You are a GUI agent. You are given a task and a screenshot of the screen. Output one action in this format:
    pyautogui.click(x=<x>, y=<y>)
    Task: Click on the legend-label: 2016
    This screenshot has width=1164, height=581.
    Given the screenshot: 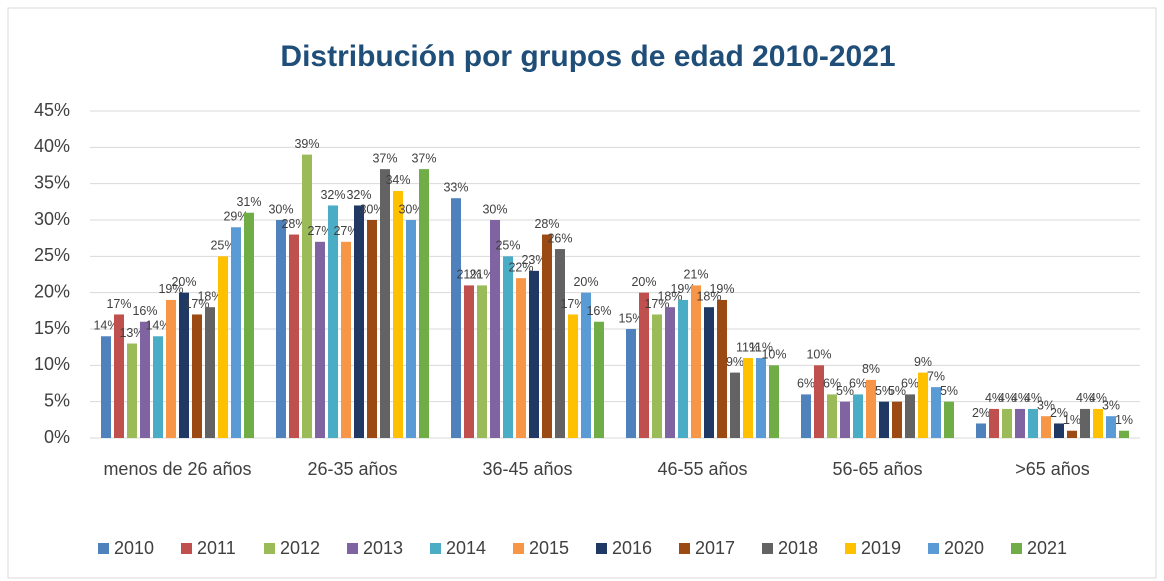 What is the action you would take?
    pyautogui.click(x=632, y=548)
    